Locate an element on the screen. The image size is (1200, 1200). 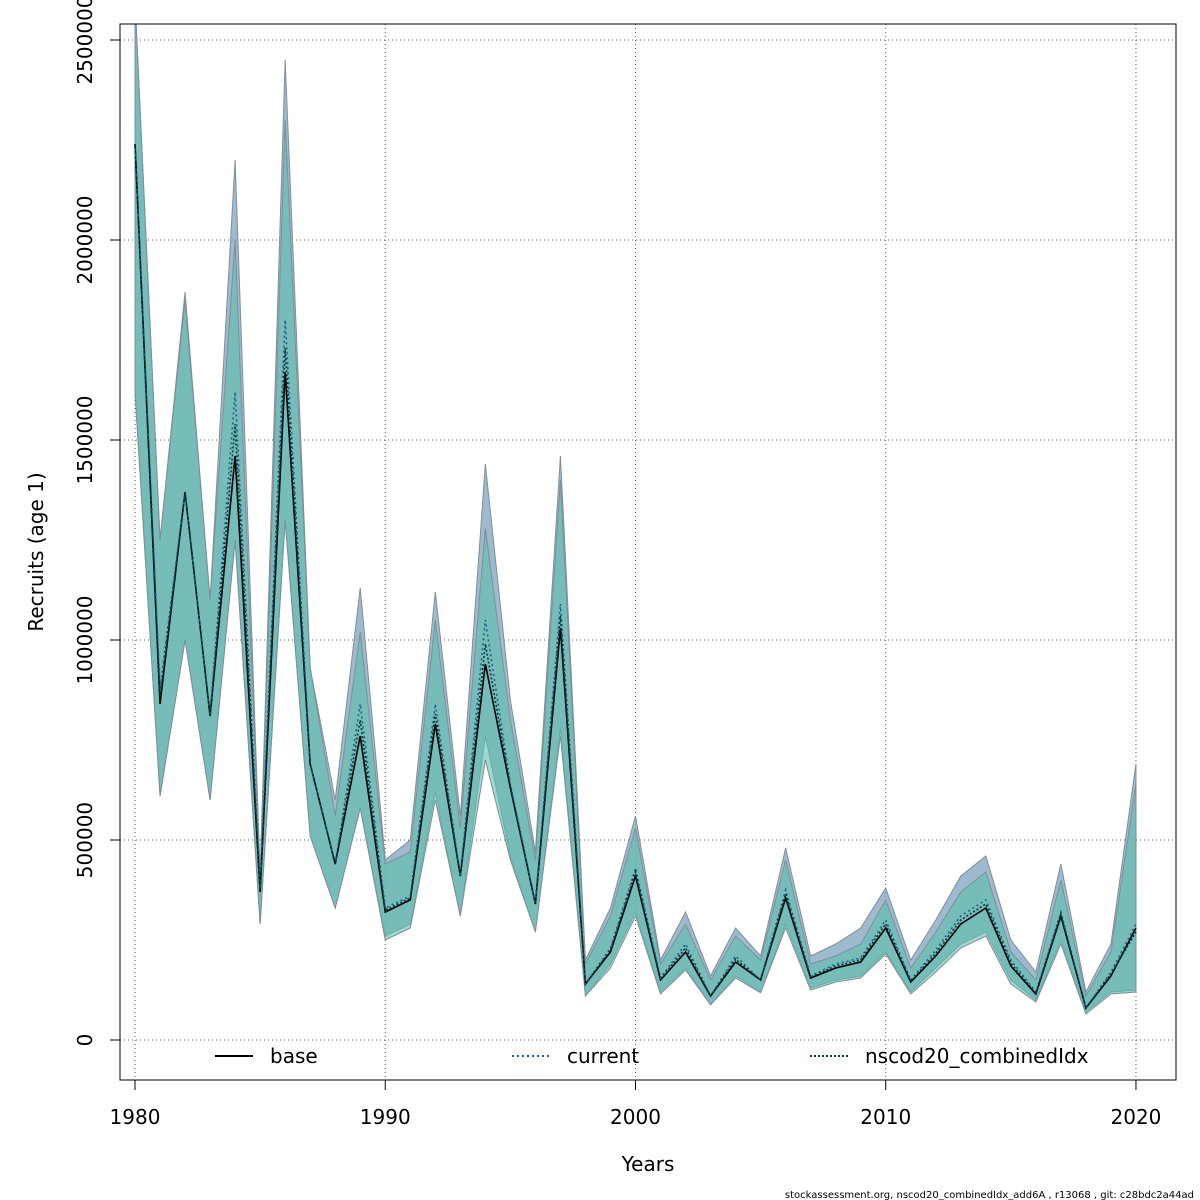
x-tick-label-2010: 2010 is located at coordinates (885, 1117).